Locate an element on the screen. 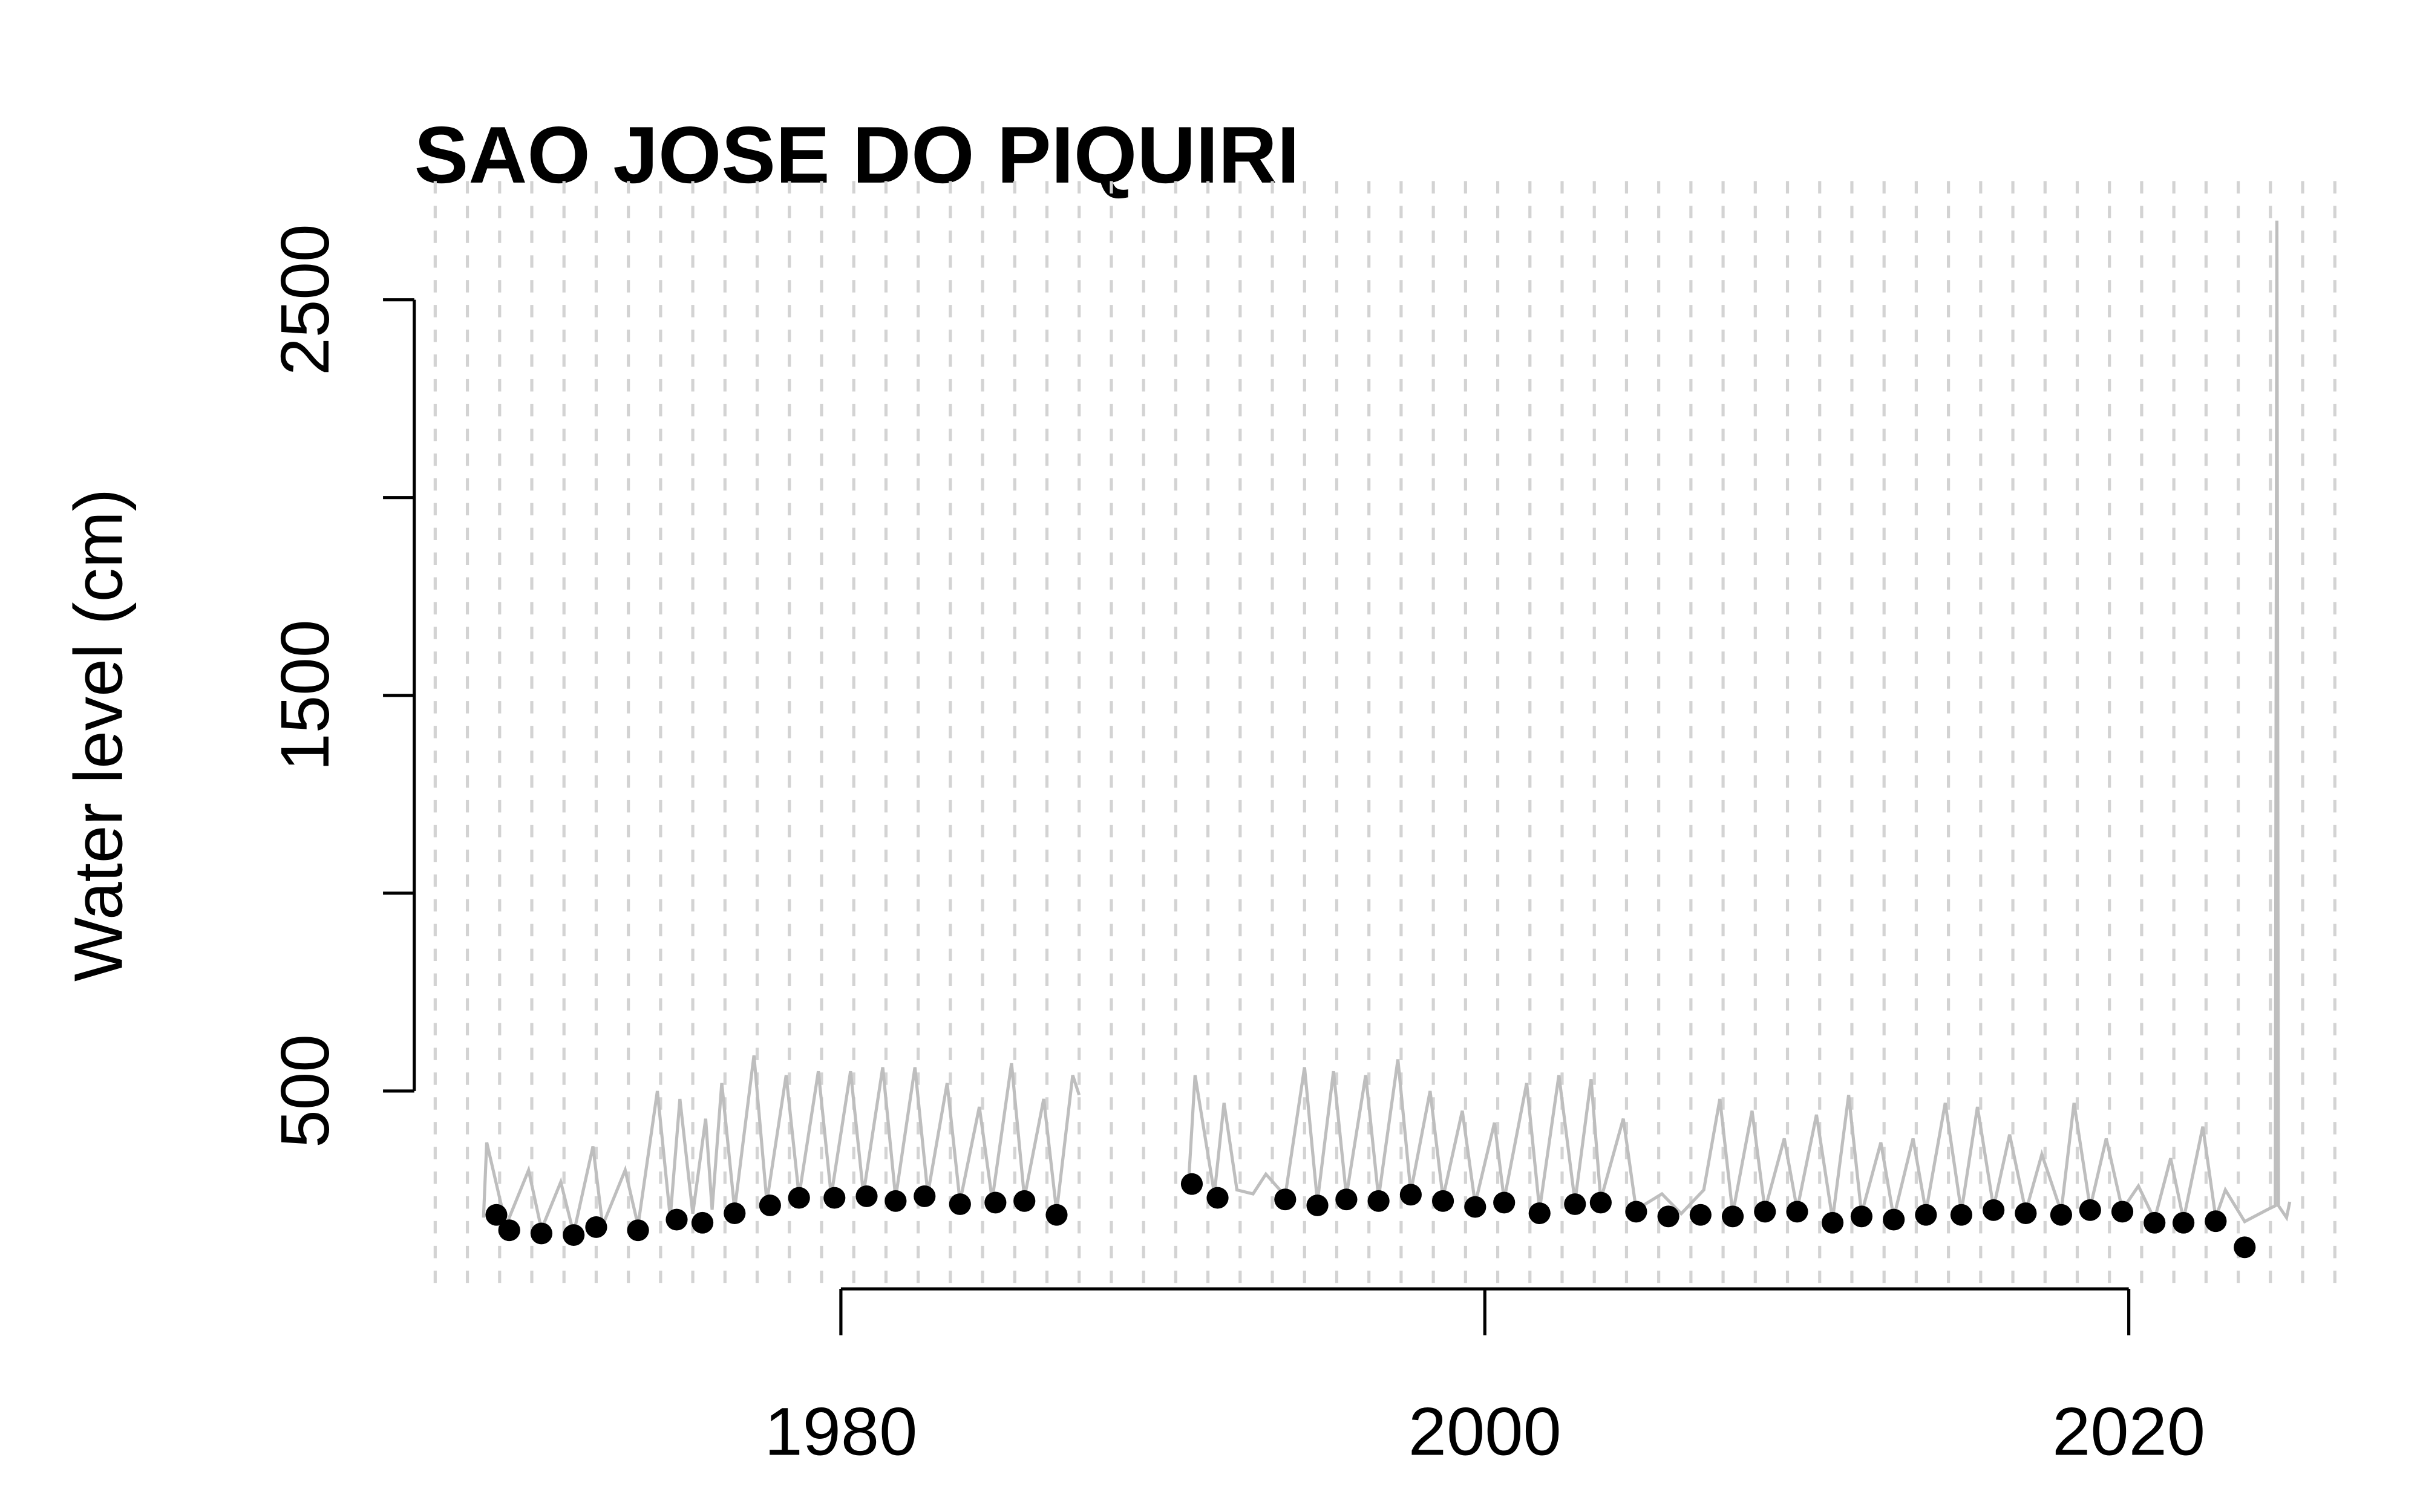 This screenshot has width=2420, height=1512. y-axis-label: Water level (cm) is located at coordinates (98, 735).